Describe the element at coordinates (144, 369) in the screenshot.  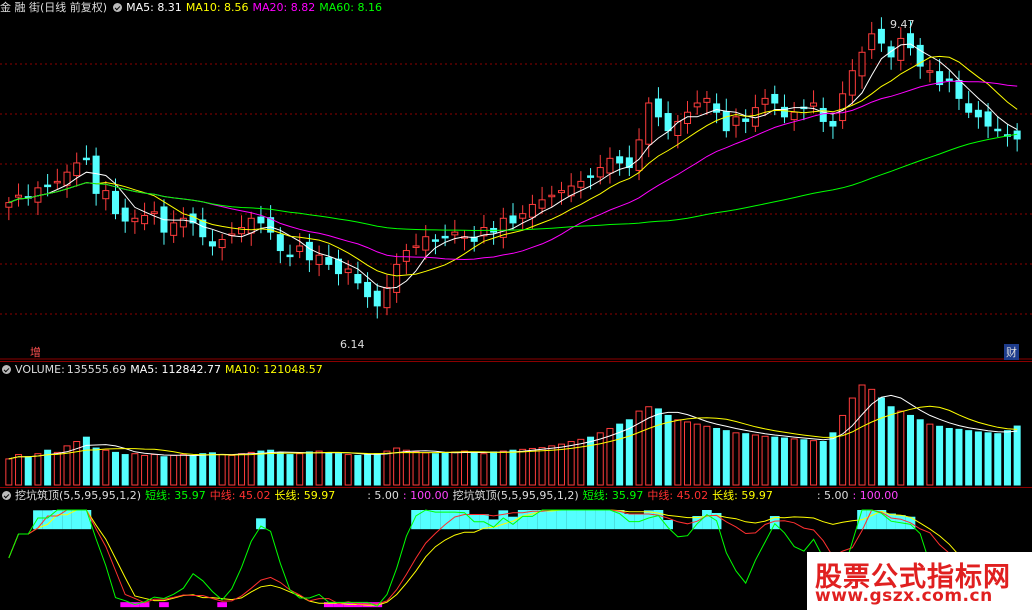
I see `vol-ma5-label: MA5:` at that location.